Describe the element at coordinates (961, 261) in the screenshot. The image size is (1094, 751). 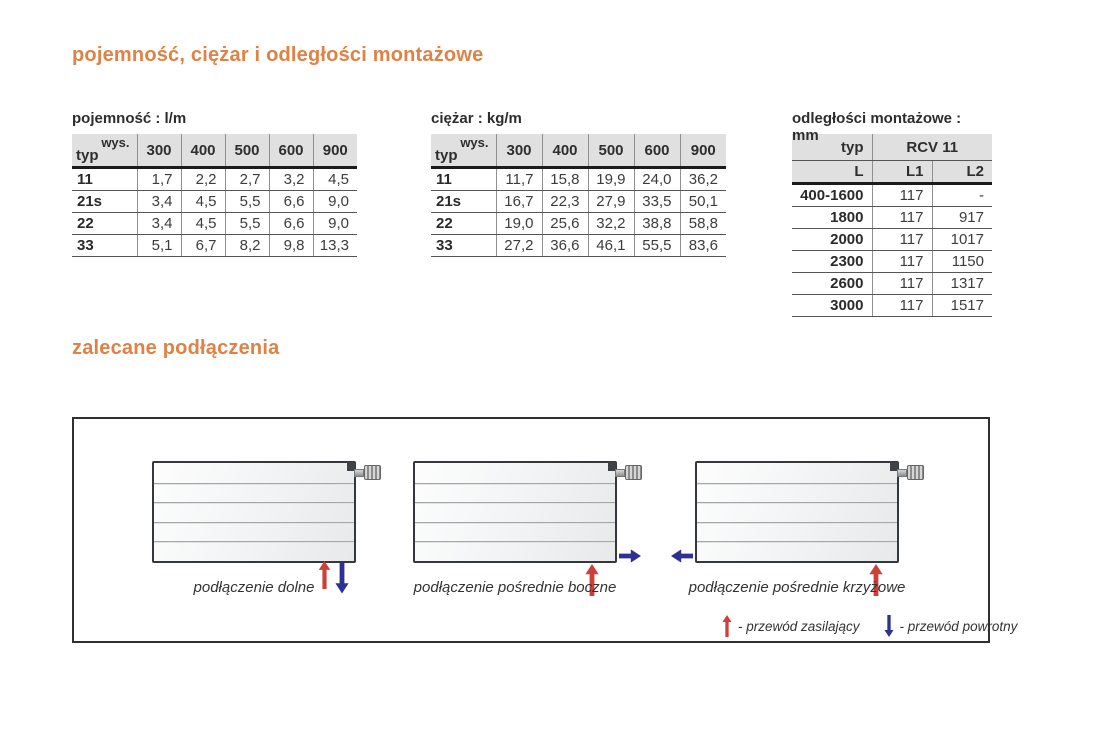
I see `mounting-cell: 1150` at that location.